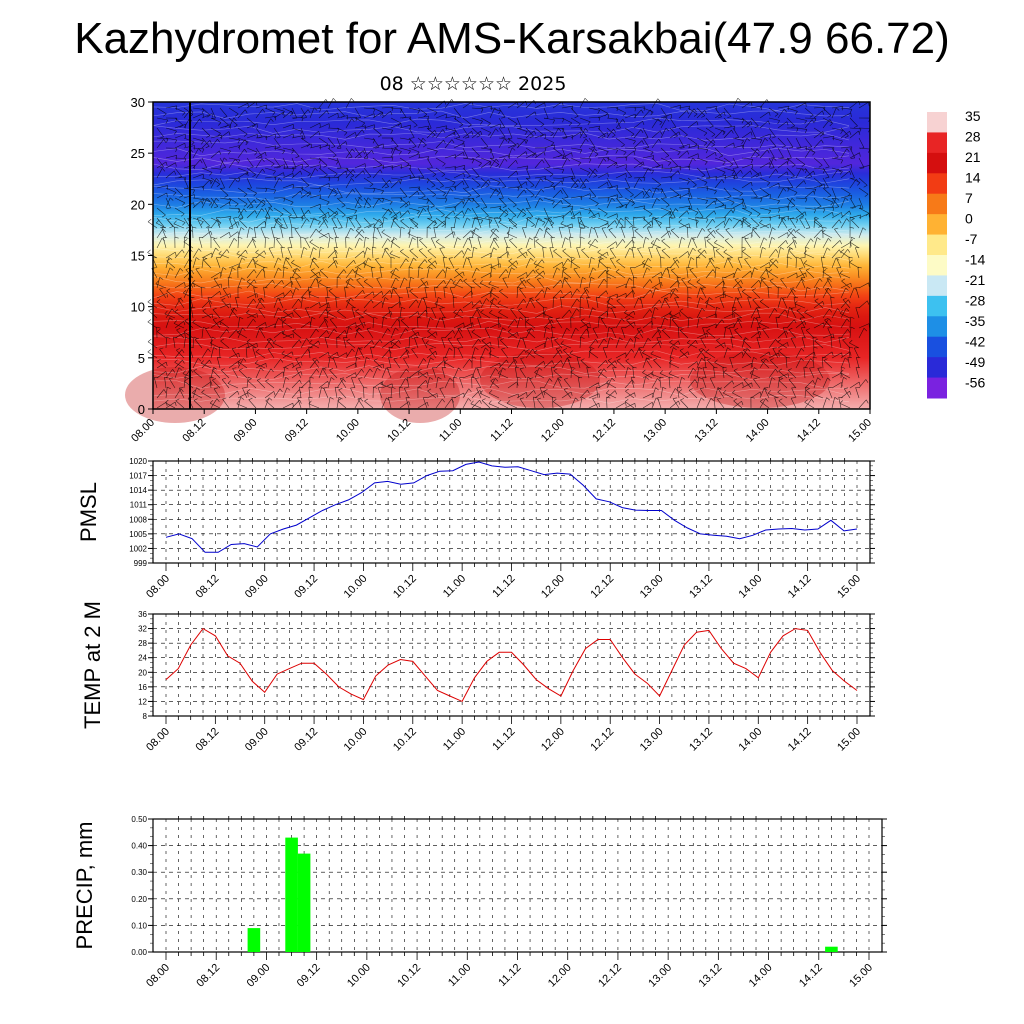 The width and height of the screenshot is (1024, 1024). What do you see at coordinates (138, 102) in the screenshot?
I see `heatmap-y-tick-label: 30` at bounding box center [138, 102].